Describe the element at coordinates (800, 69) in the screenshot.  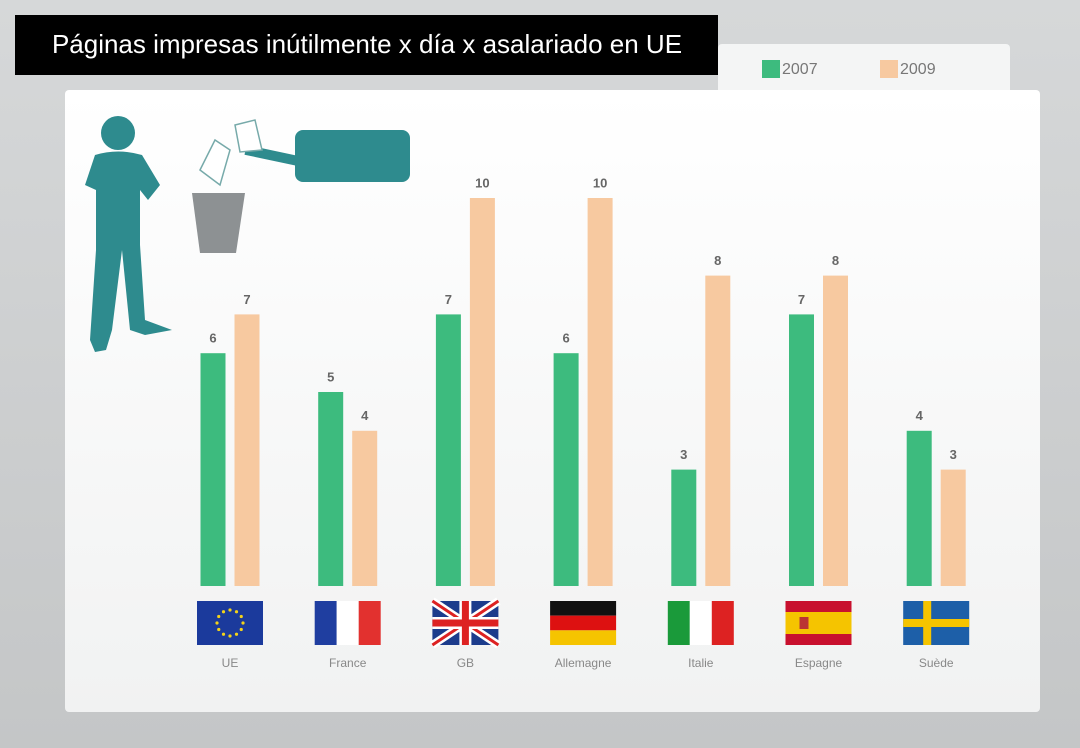
I see `legend-label: 2007` at that location.